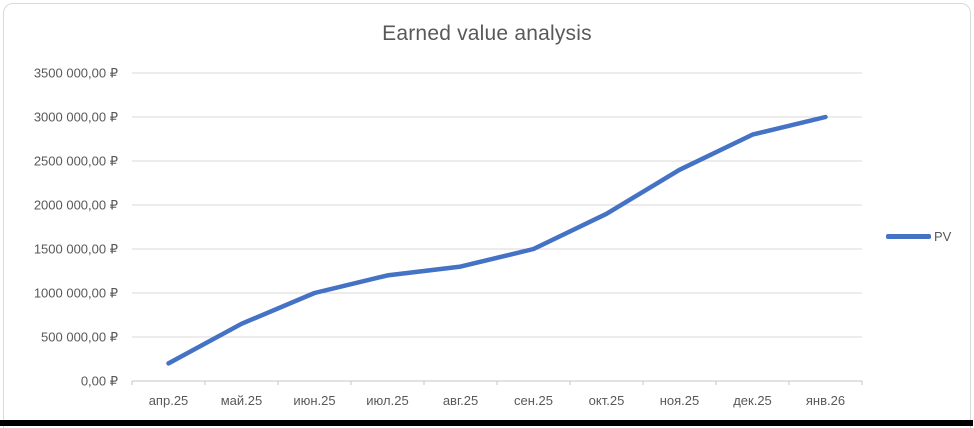  Describe the element at coordinates (533, 400) in the screenshot. I see `x-axis-label: сен.25` at that location.